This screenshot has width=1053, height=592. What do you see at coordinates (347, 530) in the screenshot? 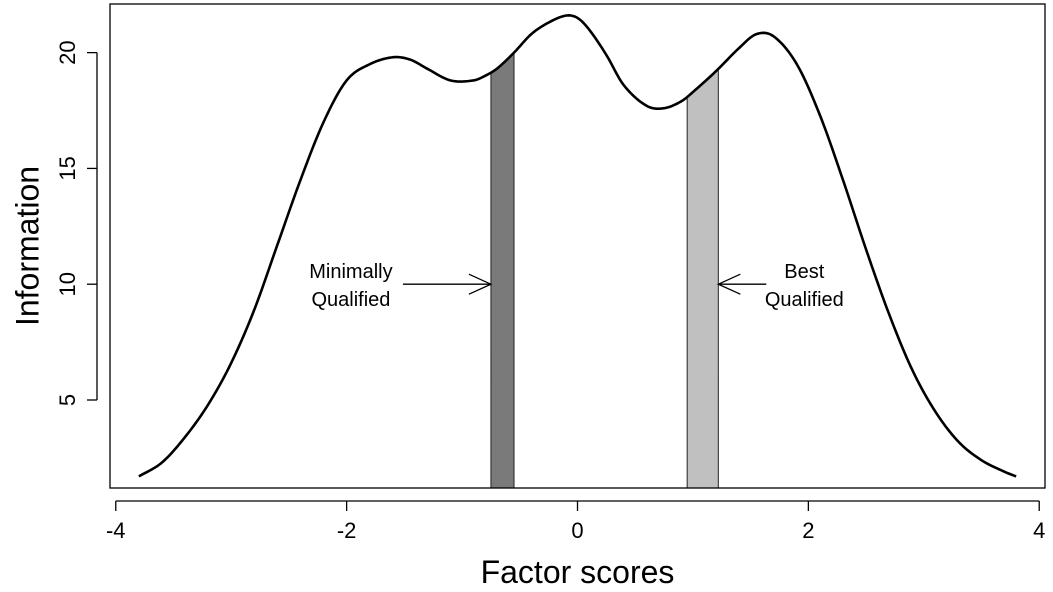
I see `x-tick-label: -2` at bounding box center [347, 530].